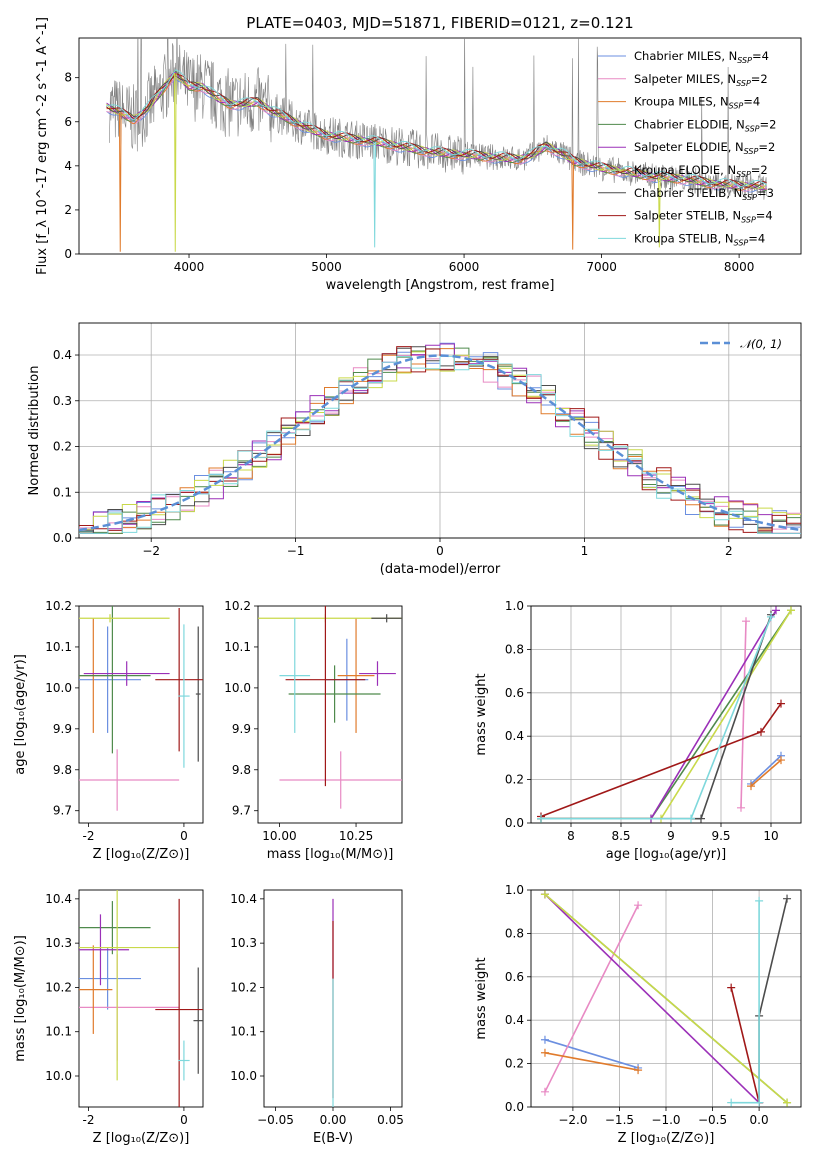 The height and width of the screenshot is (1170, 819). I want to click on x-axis-label: E(B-V), so click(333, 1138).